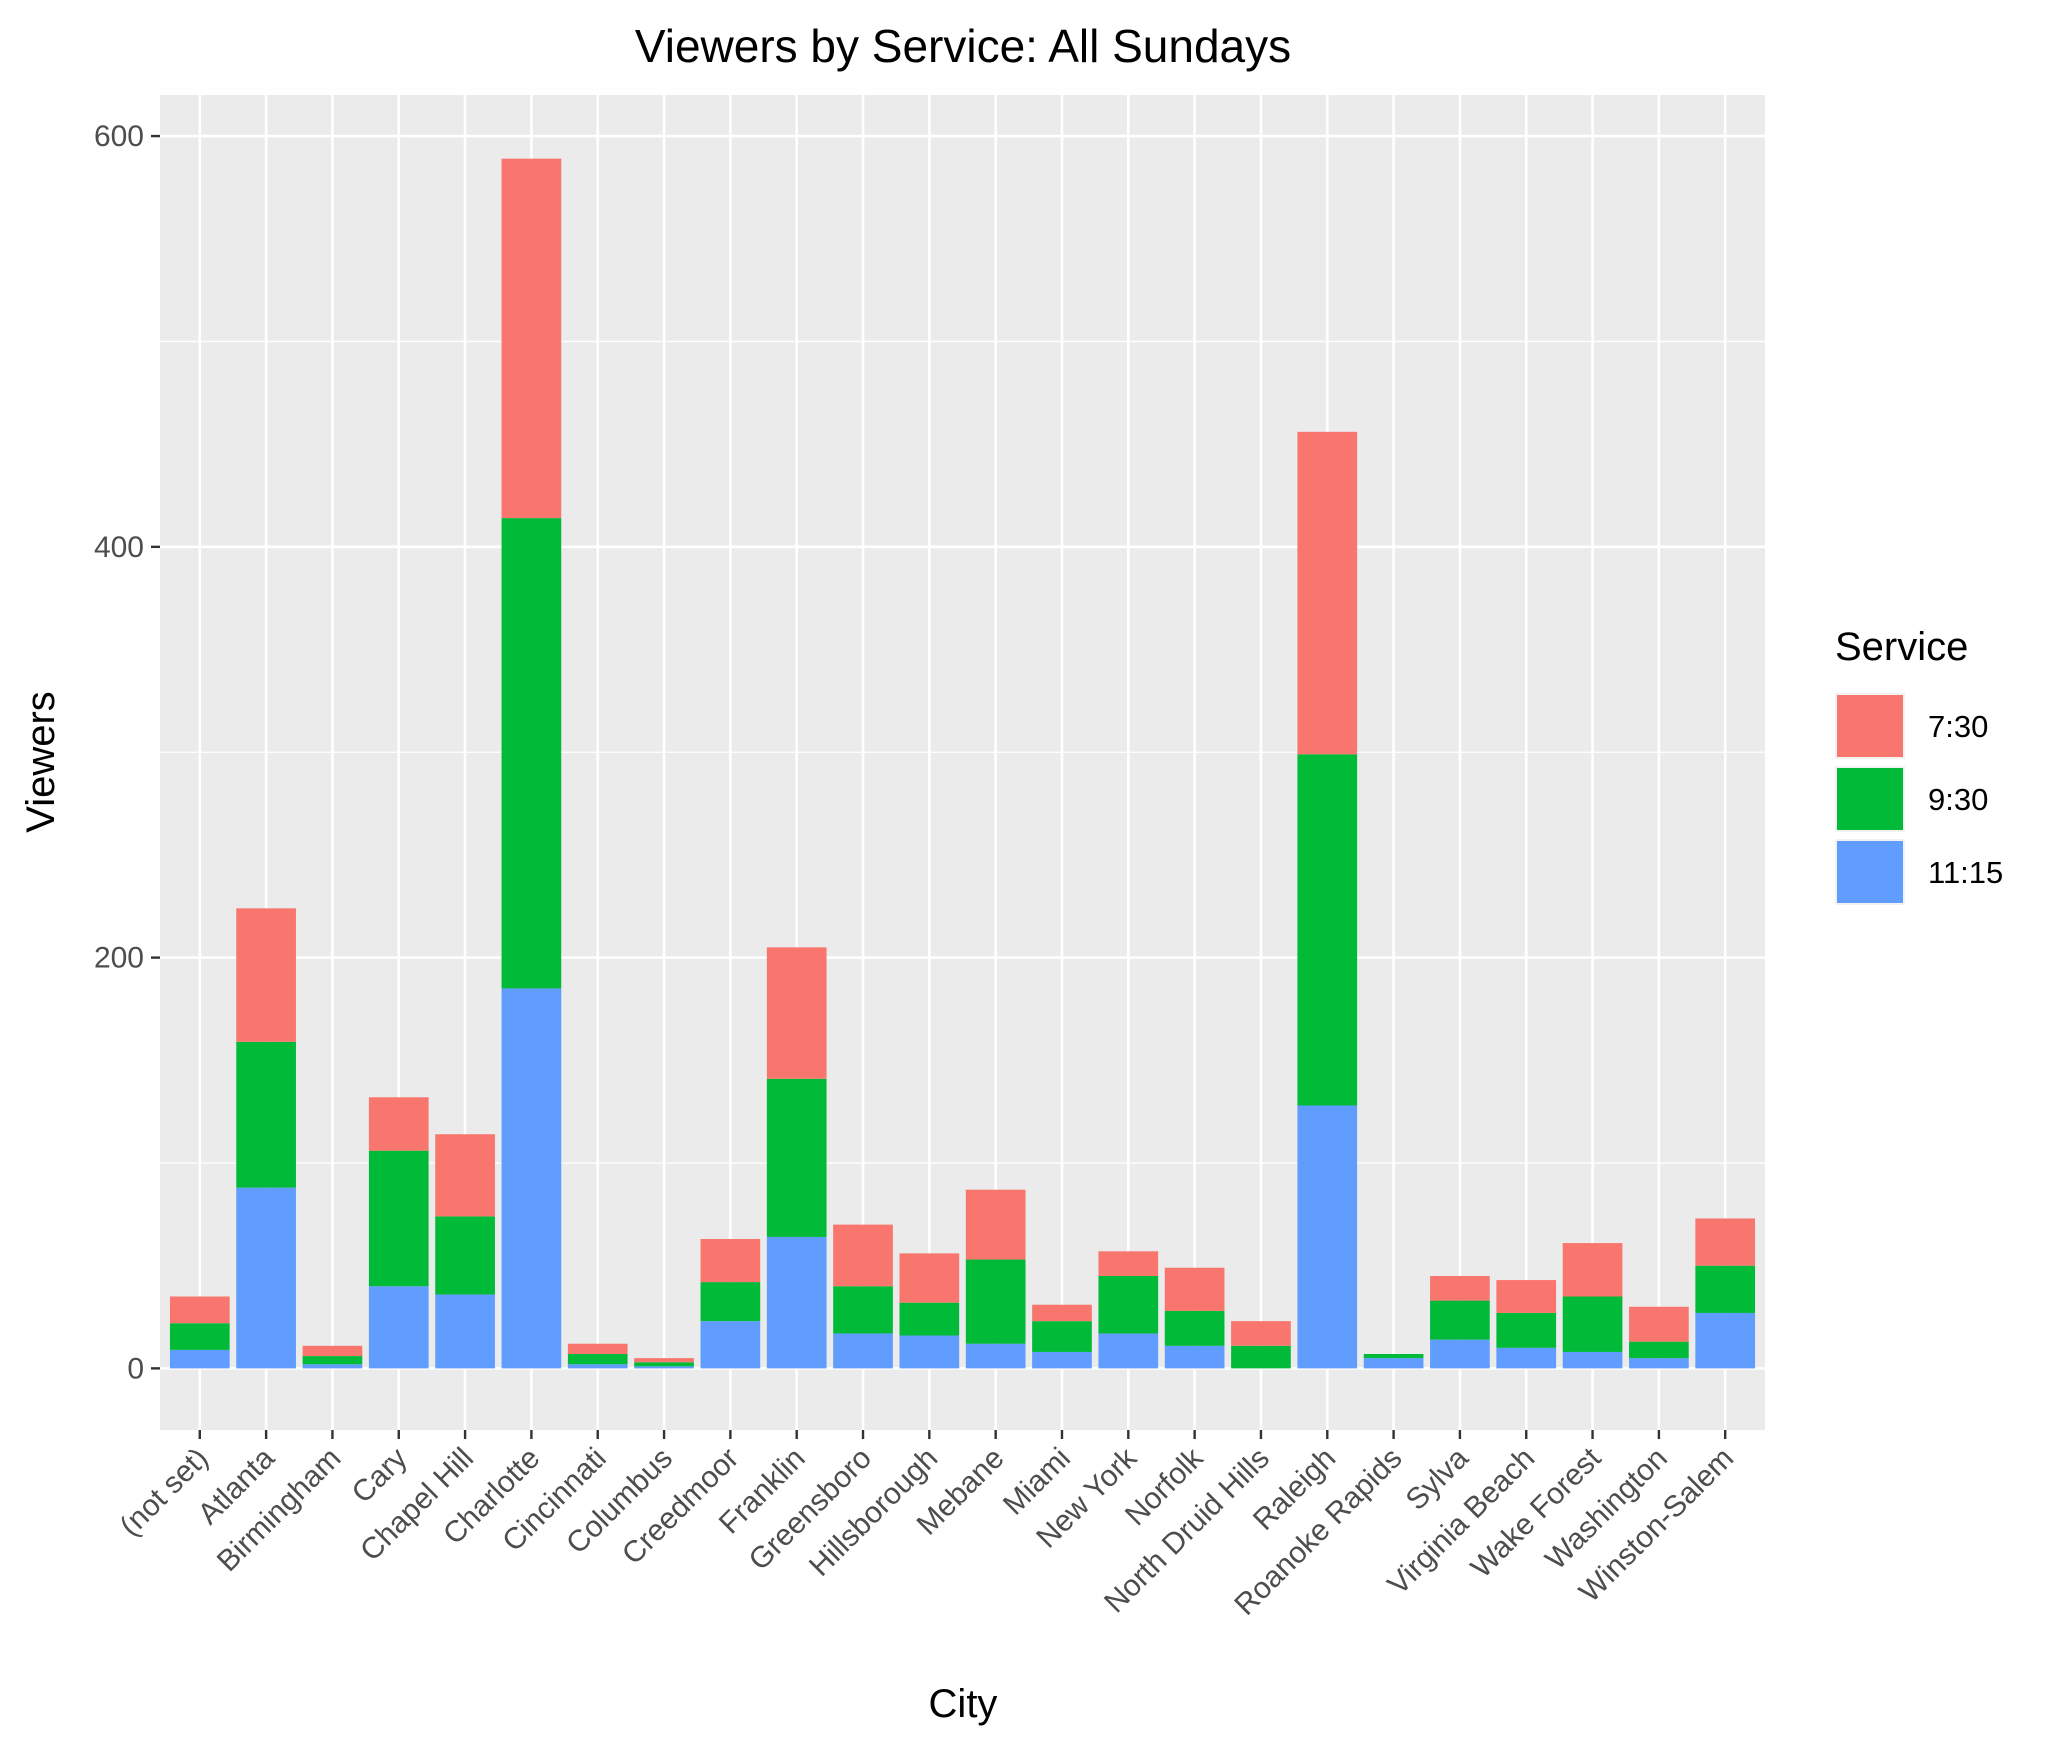  What do you see at coordinates (1958, 726) in the screenshot?
I see `legend-label: 7:30` at bounding box center [1958, 726].